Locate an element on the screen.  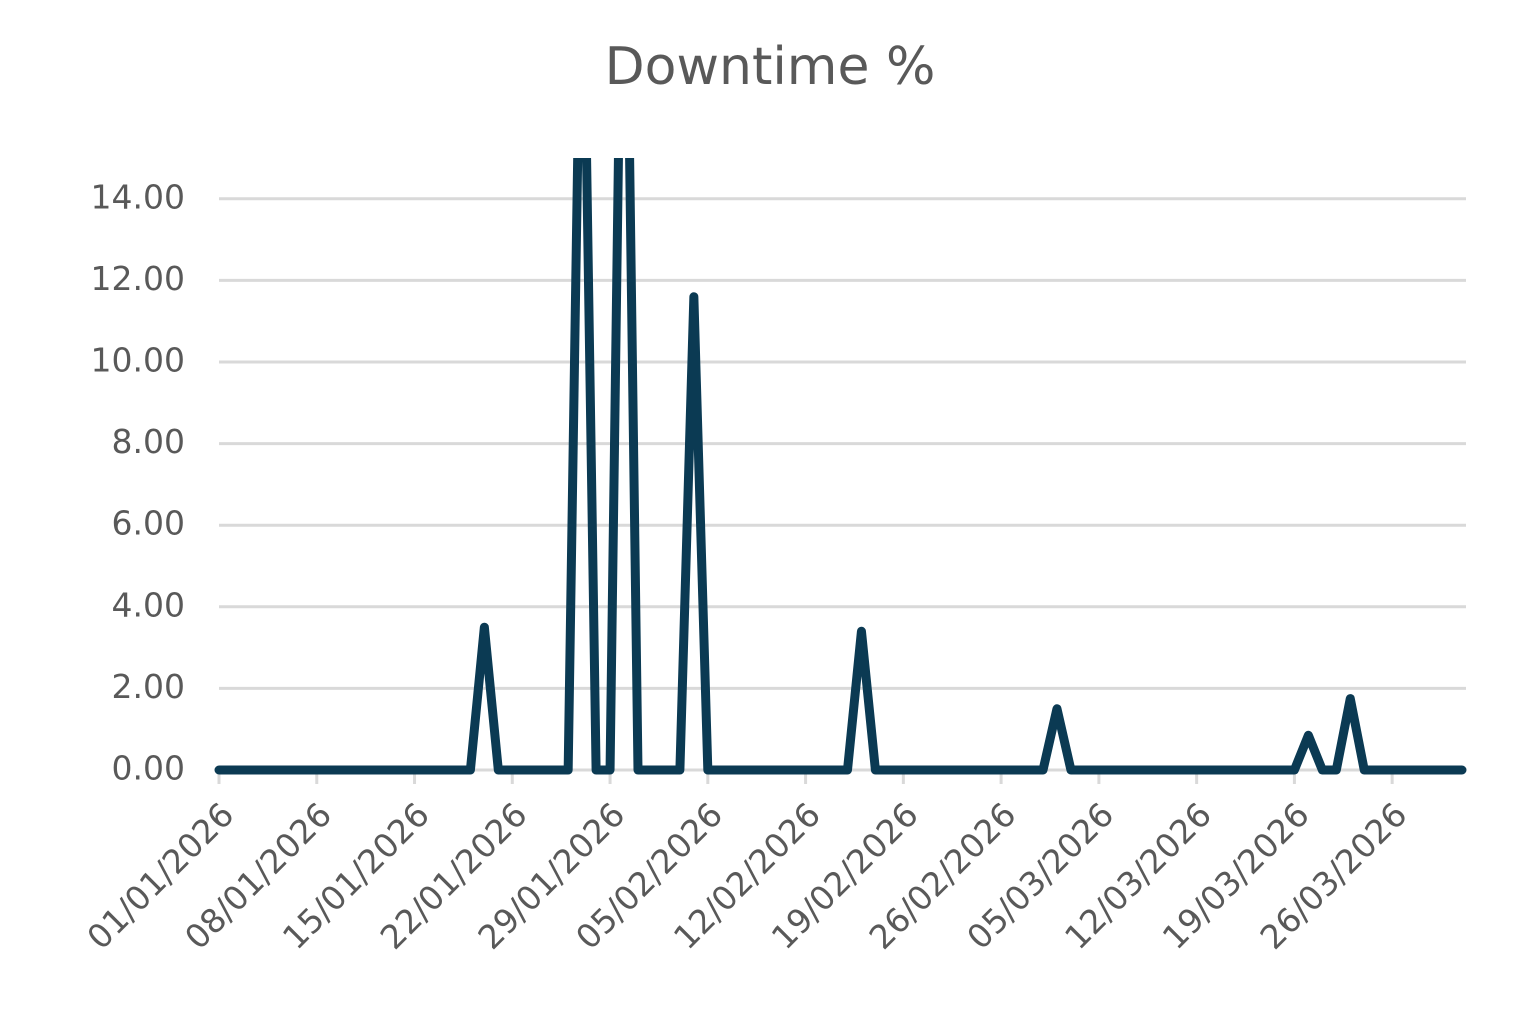
y-tick-label: 4.00 is located at coordinates (148, 604).